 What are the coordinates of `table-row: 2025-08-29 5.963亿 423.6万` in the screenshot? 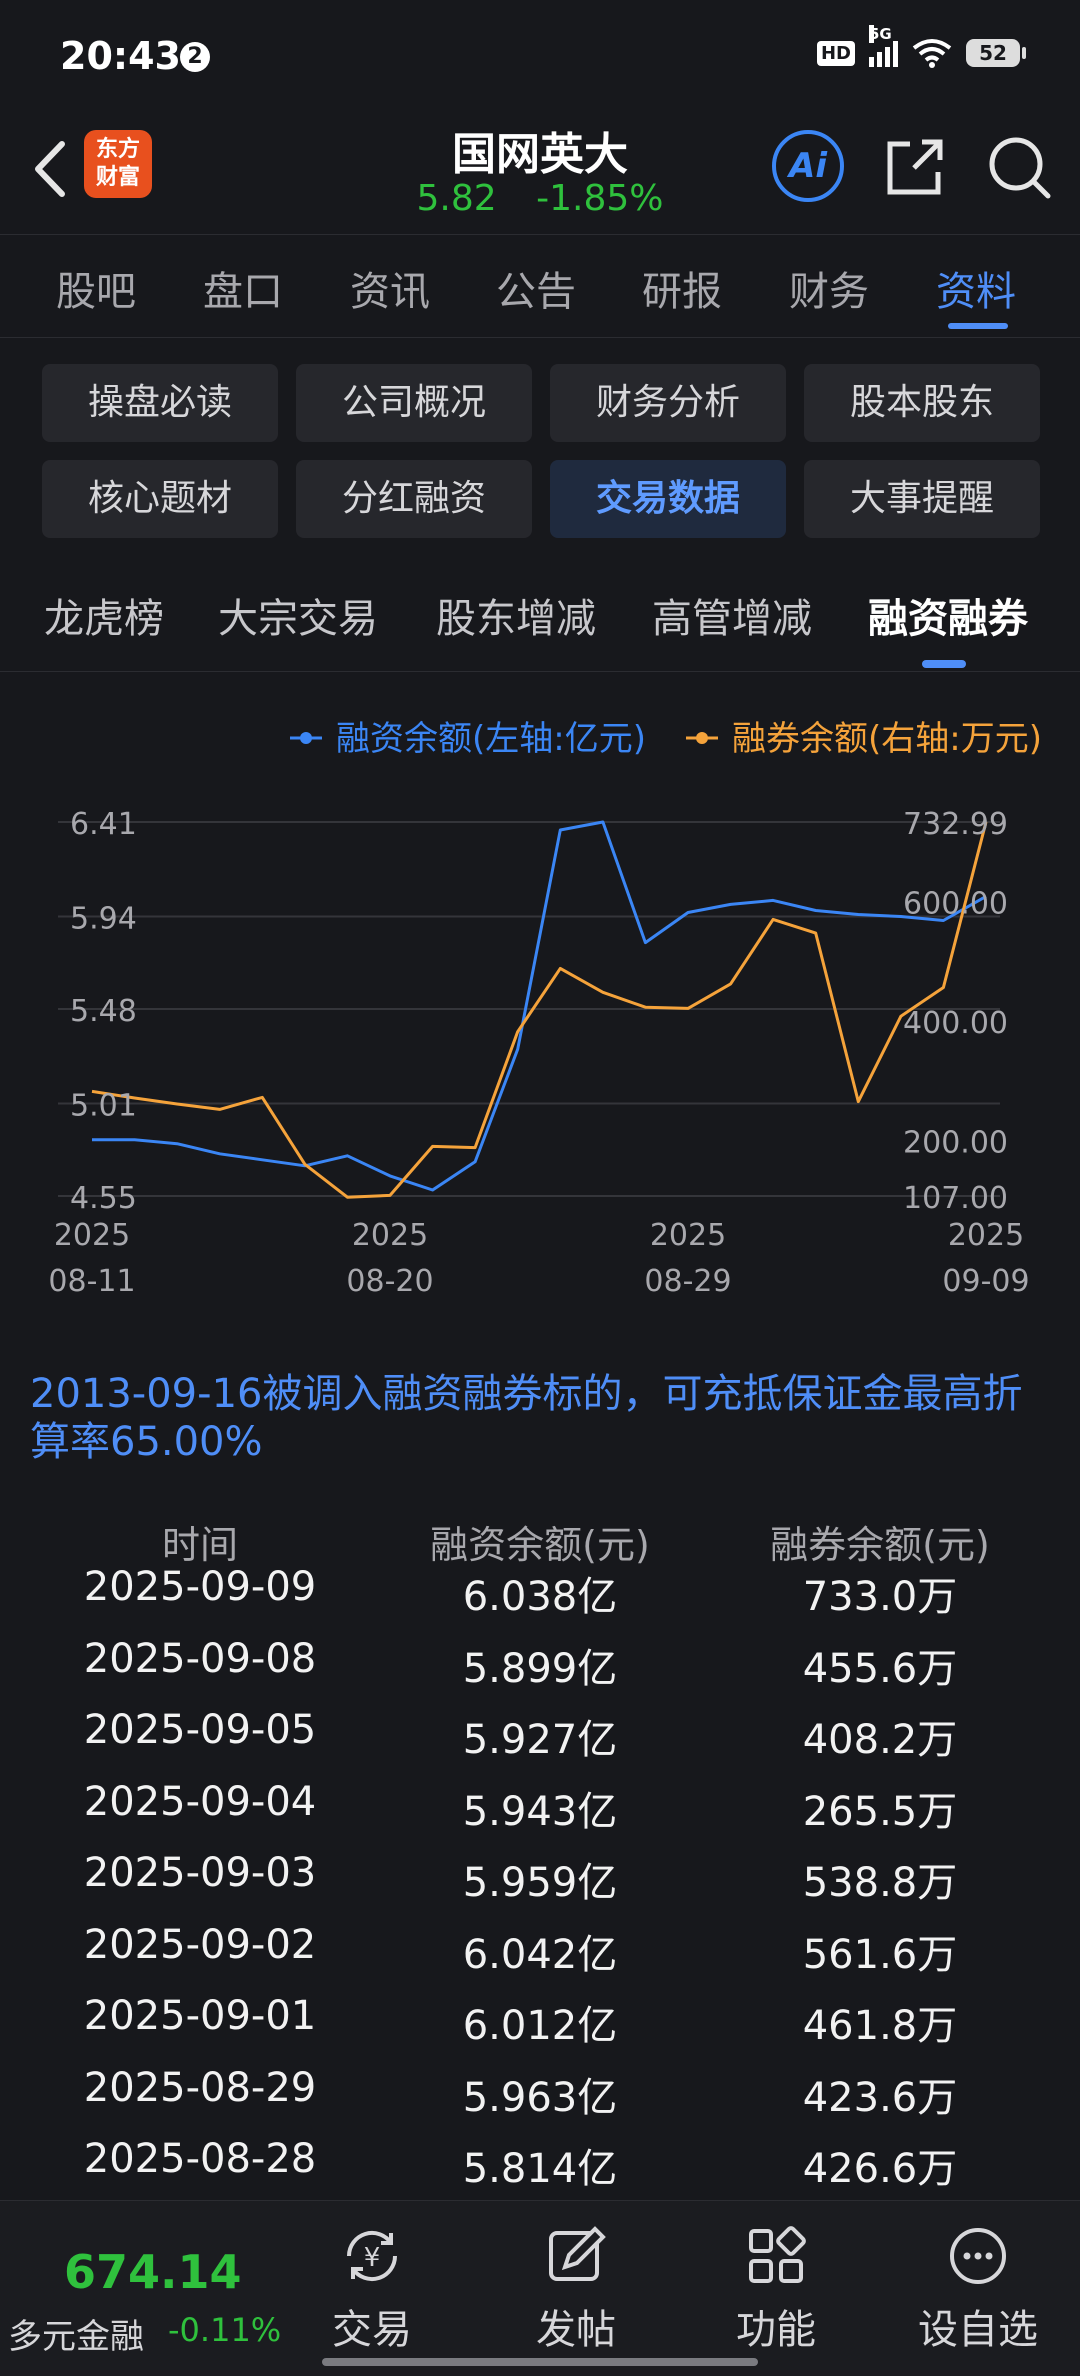 It's located at (540, 2101).